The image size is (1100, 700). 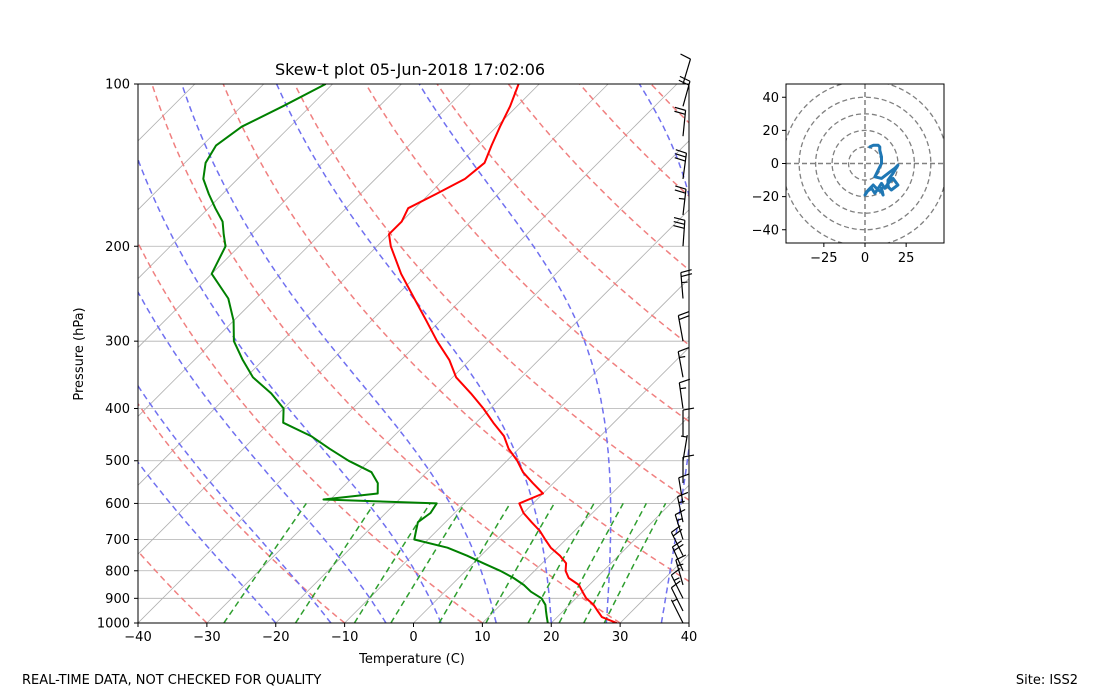 I want to click on x-tick-label: 10, so click(x=482, y=637).